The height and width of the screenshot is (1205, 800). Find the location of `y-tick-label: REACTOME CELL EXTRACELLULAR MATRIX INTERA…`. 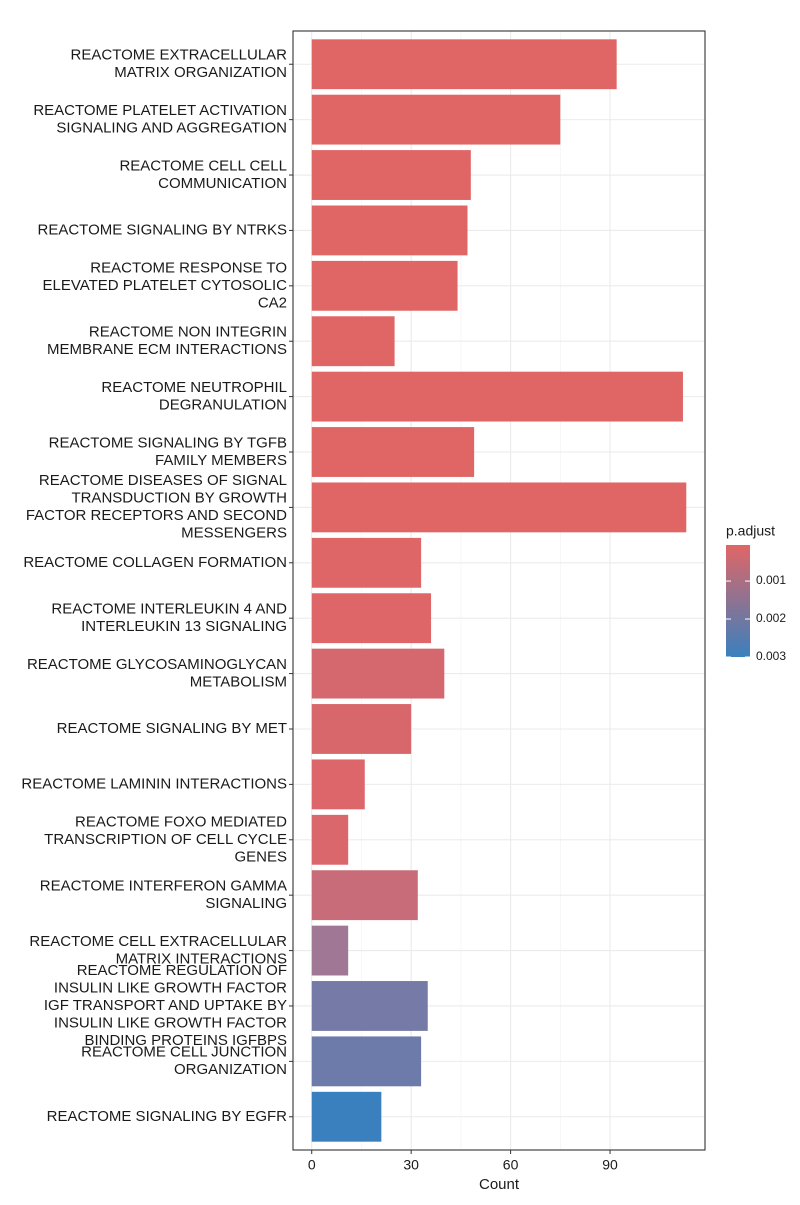

y-tick-label: REACTOME CELL EXTRACELLULAR MATRIX INTERA… is located at coordinates (158, 950).